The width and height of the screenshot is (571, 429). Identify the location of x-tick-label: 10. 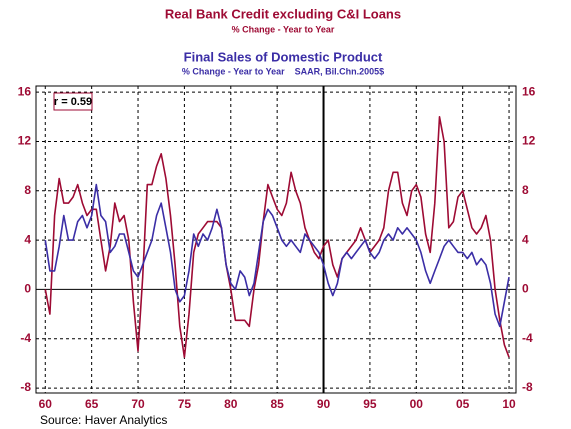
(509, 404).